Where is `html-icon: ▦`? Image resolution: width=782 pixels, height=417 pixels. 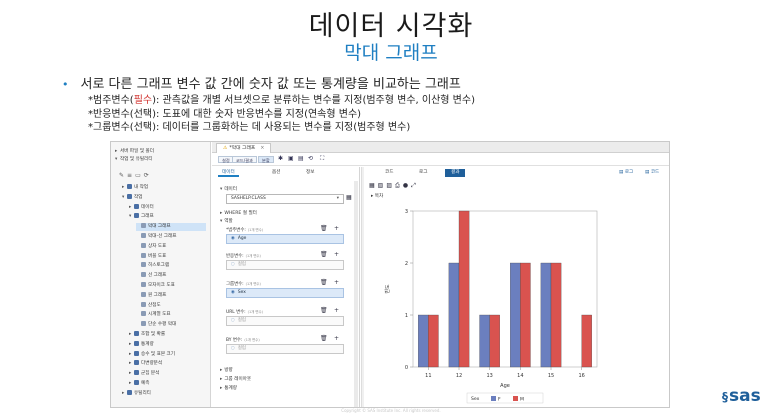 html-icon: ▦ is located at coordinates (373, 185).